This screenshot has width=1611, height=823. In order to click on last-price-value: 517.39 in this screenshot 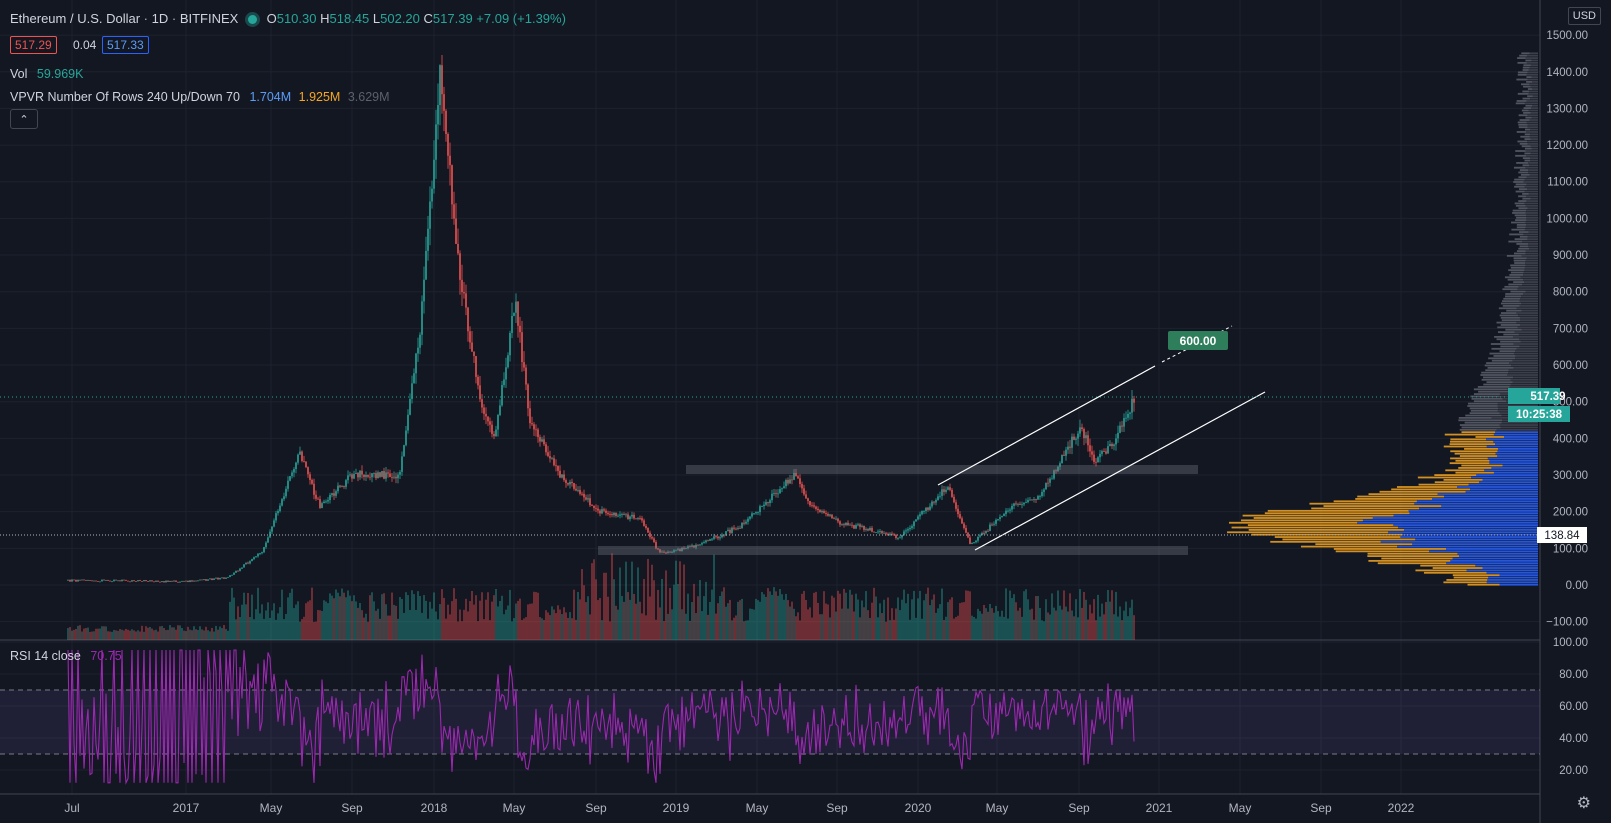, I will do `click(1547, 397)`.